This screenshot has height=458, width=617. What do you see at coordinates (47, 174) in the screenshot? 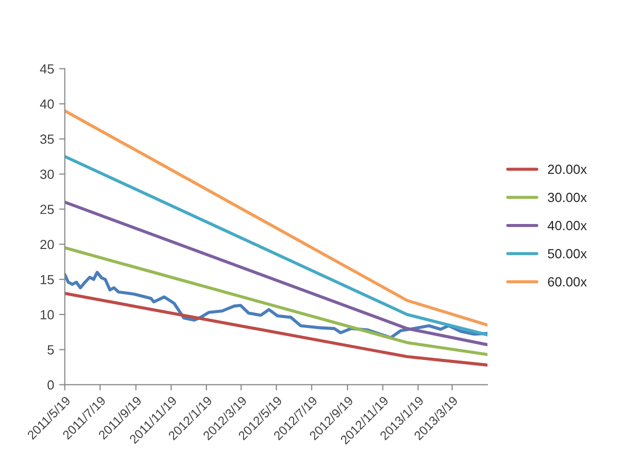
I see `y-tick-label: 30` at bounding box center [47, 174].